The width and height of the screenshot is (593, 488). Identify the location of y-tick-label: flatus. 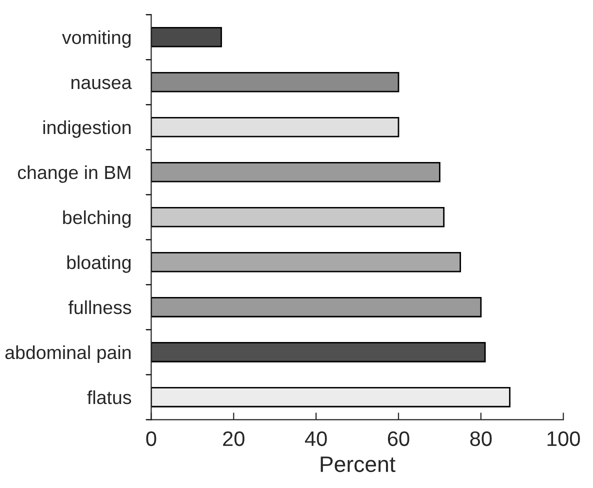
(109, 397).